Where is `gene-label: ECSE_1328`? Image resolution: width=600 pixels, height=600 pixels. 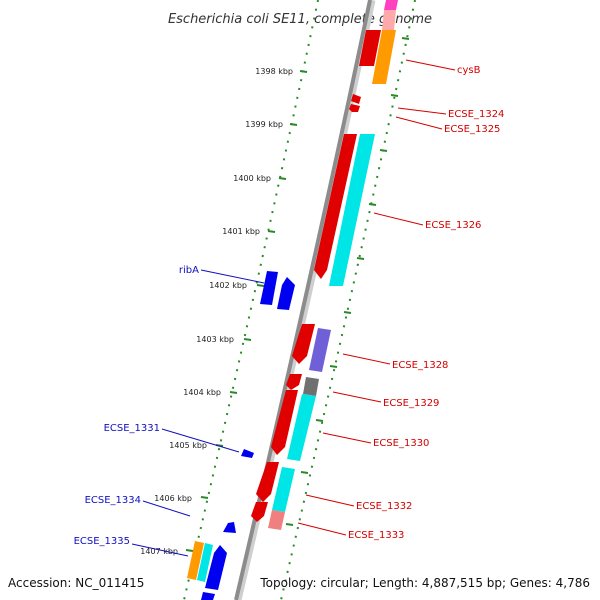 gene-label: ECSE_1328 is located at coordinates (420, 365).